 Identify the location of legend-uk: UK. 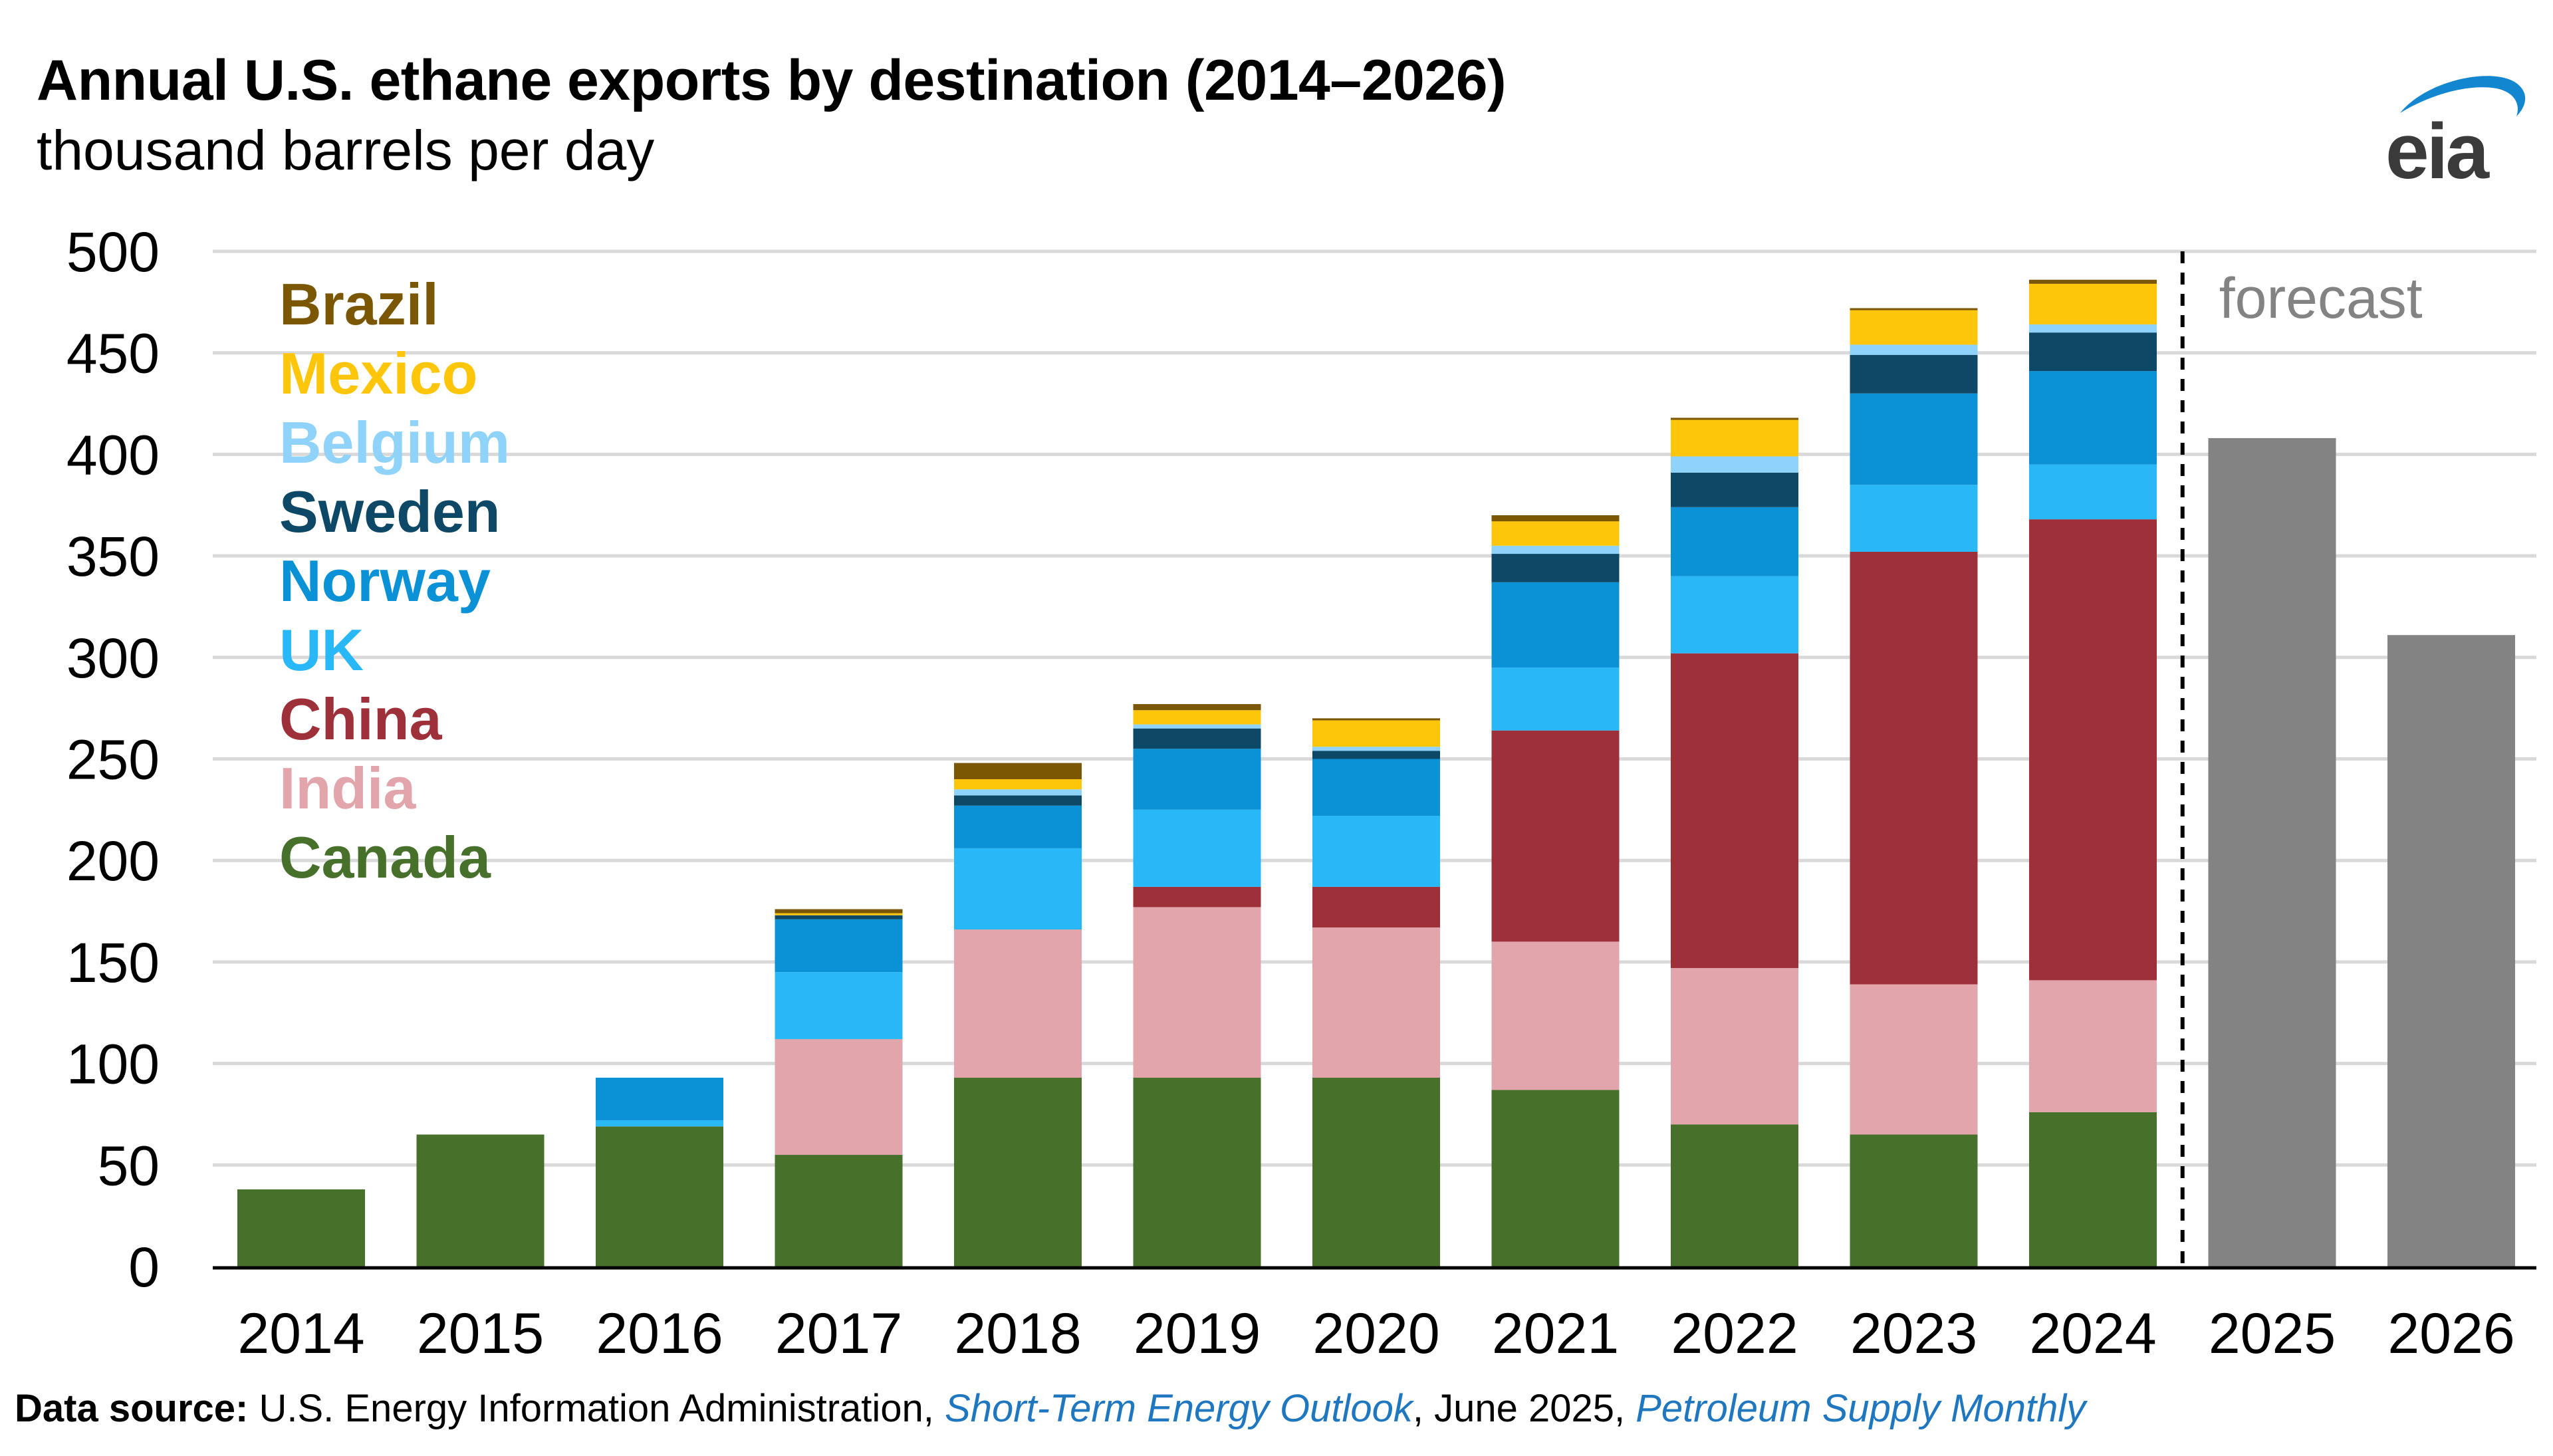
(321, 650).